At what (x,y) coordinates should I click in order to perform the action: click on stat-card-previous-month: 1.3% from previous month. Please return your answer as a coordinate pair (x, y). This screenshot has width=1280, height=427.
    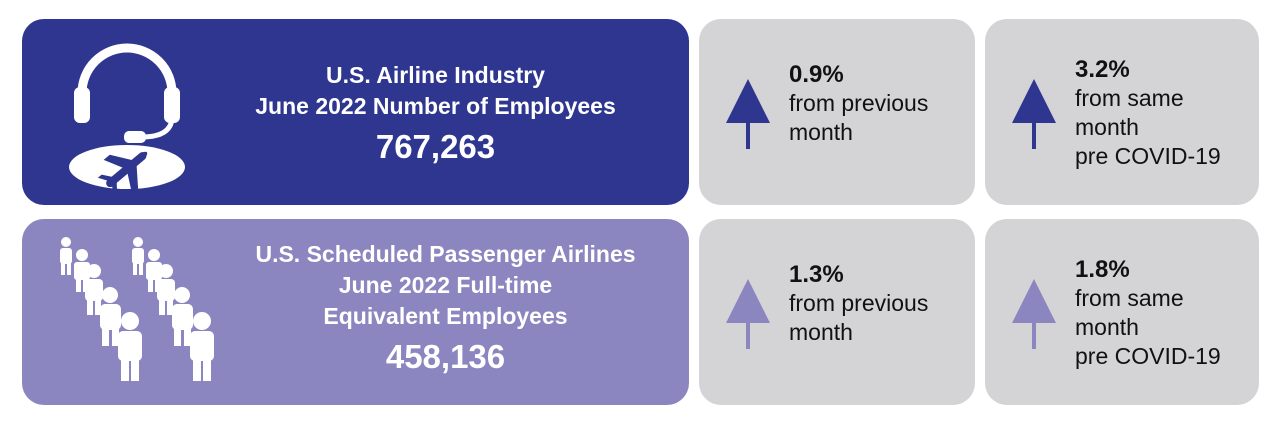
    Looking at the image, I should click on (837, 312).